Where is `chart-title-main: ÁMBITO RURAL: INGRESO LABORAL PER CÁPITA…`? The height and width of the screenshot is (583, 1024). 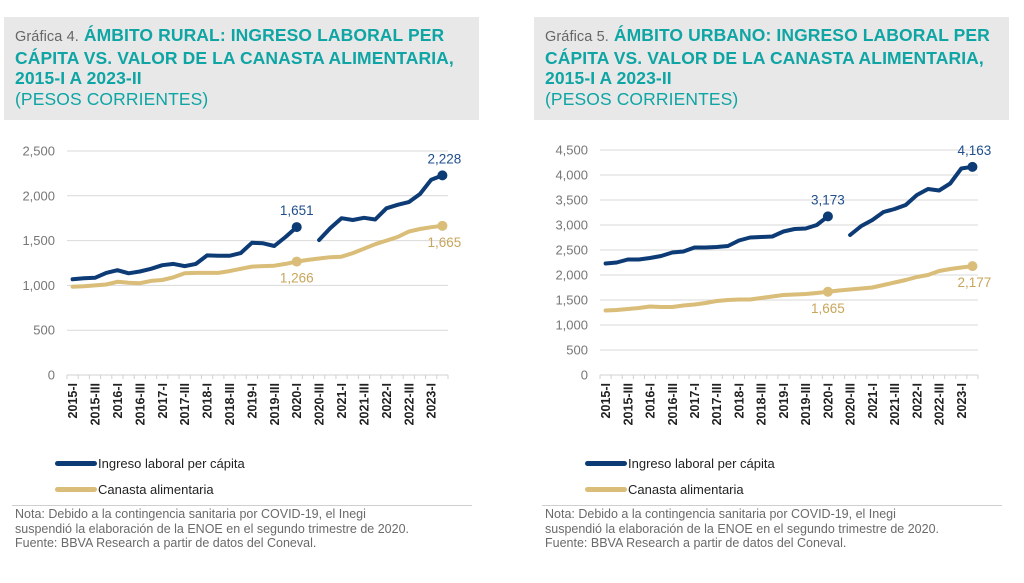
chart-title-main: ÁMBITO RURAL: INGRESO LABORAL PER CÁPITA… is located at coordinates (234, 56).